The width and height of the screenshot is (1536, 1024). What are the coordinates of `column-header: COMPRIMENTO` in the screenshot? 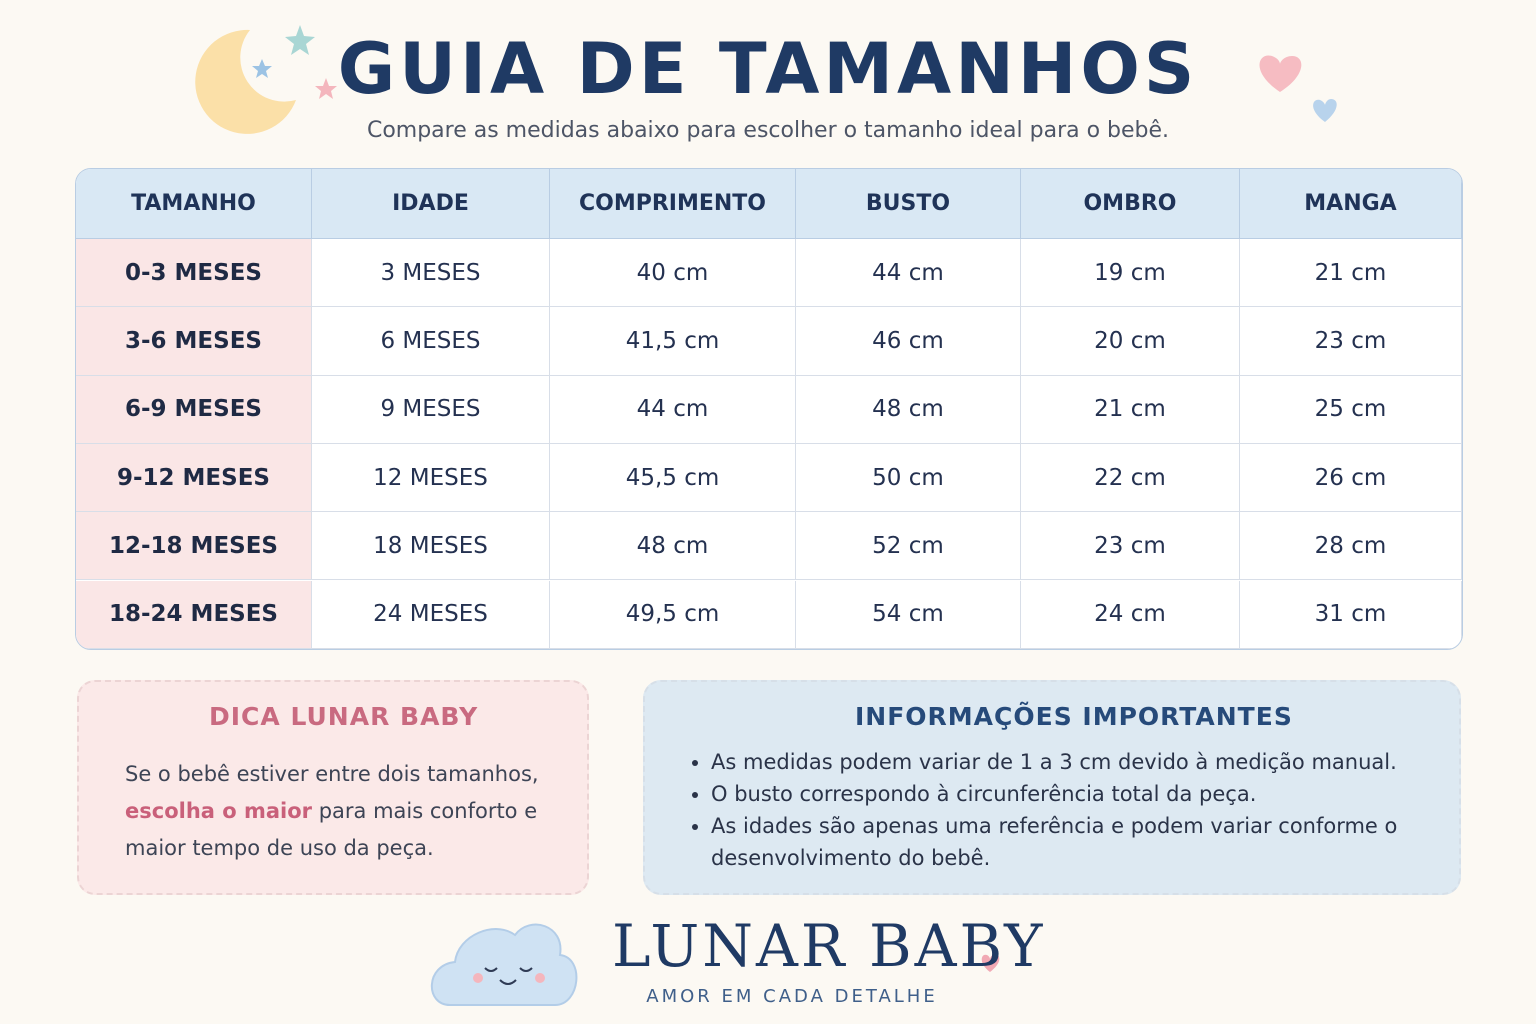 It's located at (673, 204).